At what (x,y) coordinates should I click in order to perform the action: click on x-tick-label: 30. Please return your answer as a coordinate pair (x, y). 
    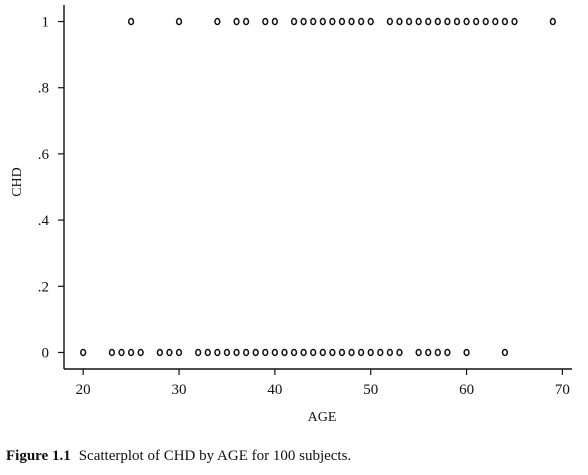
    Looking at the image, I should click on (179, 390).